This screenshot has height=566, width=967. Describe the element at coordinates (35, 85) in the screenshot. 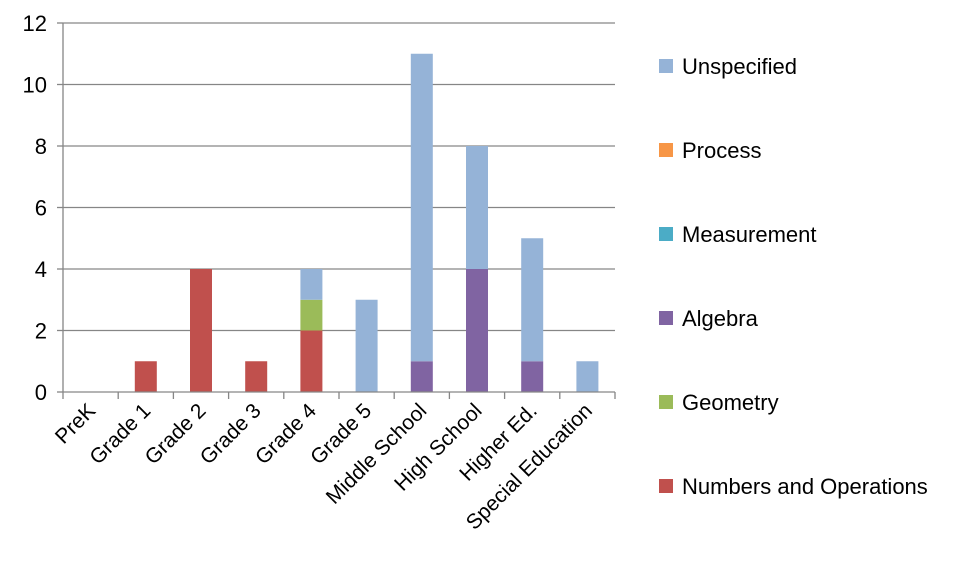

I see `y-tick-label: 10` at that location.